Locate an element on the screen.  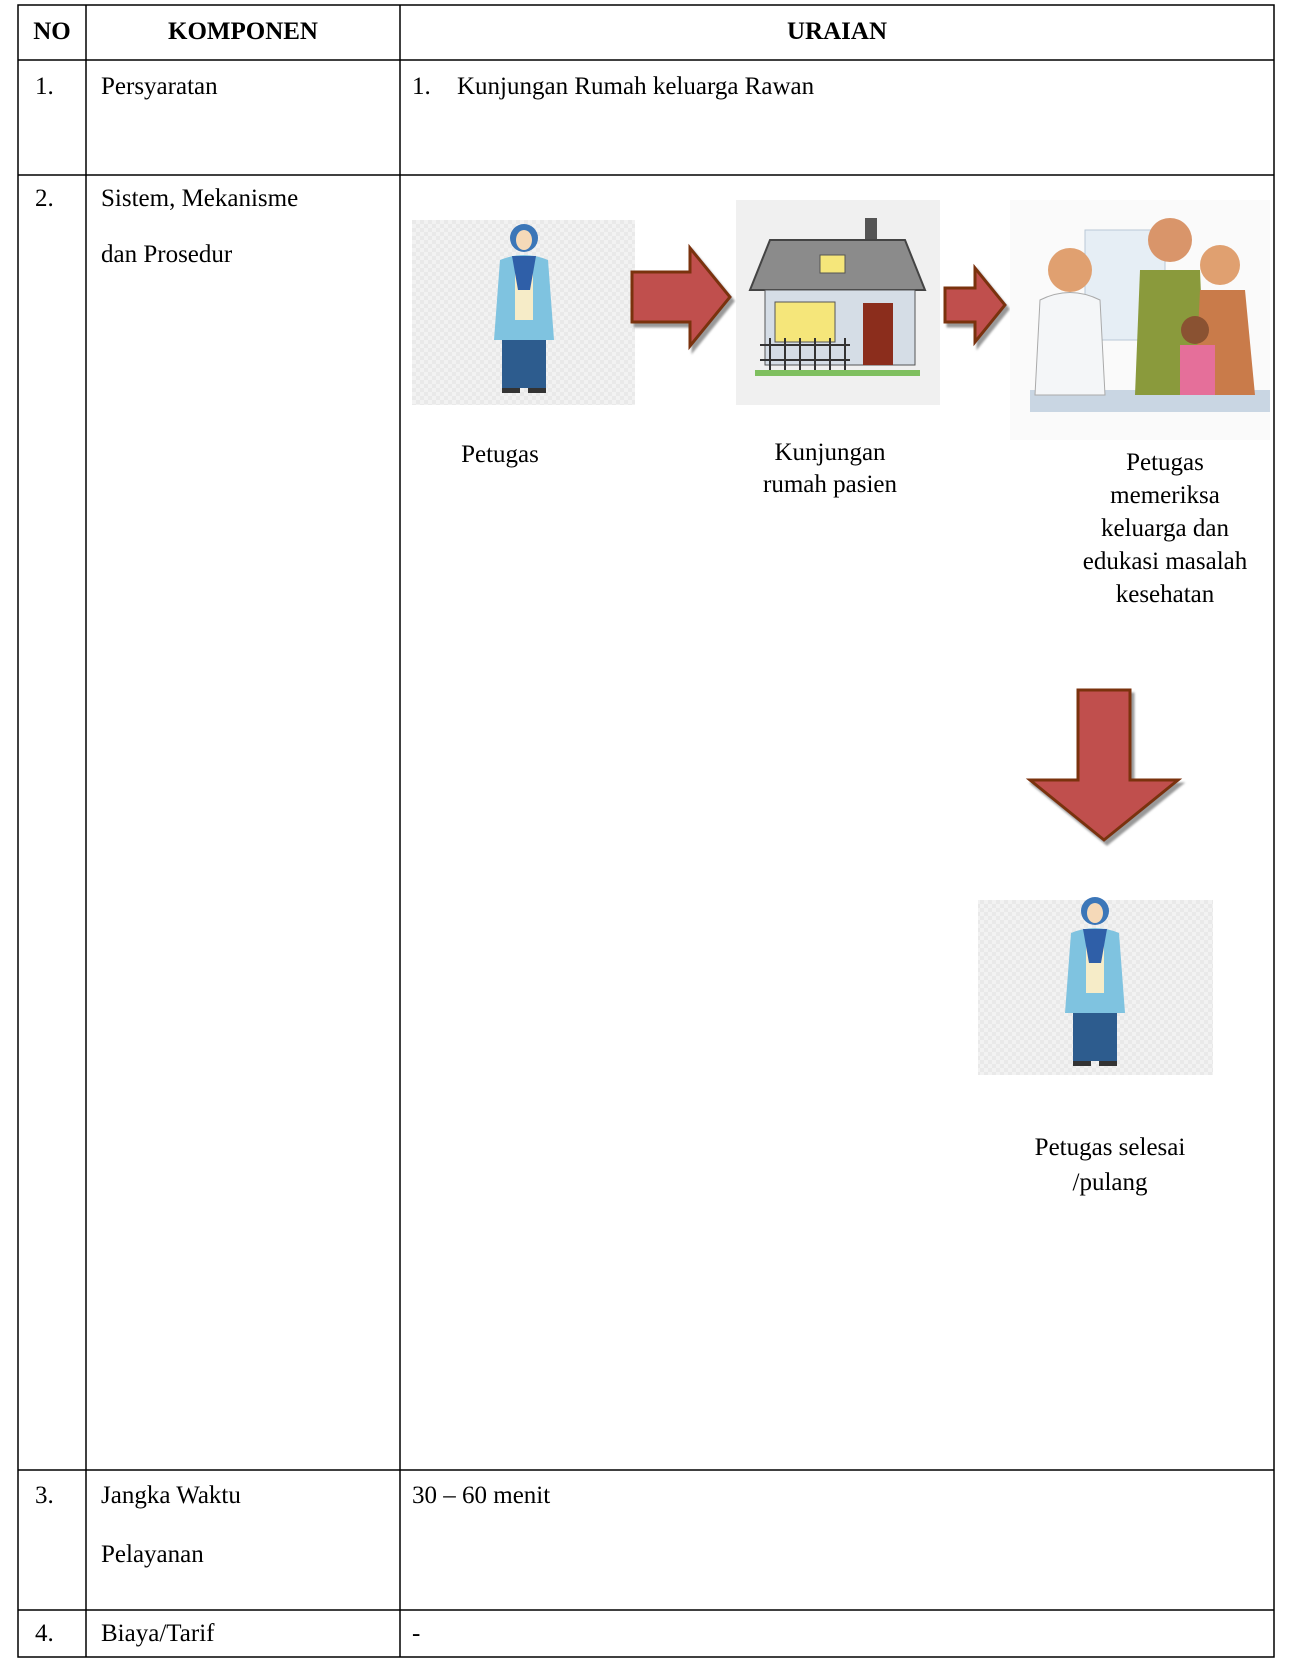
component: Biaya/Tarif is located at coordinates (158, 1633).